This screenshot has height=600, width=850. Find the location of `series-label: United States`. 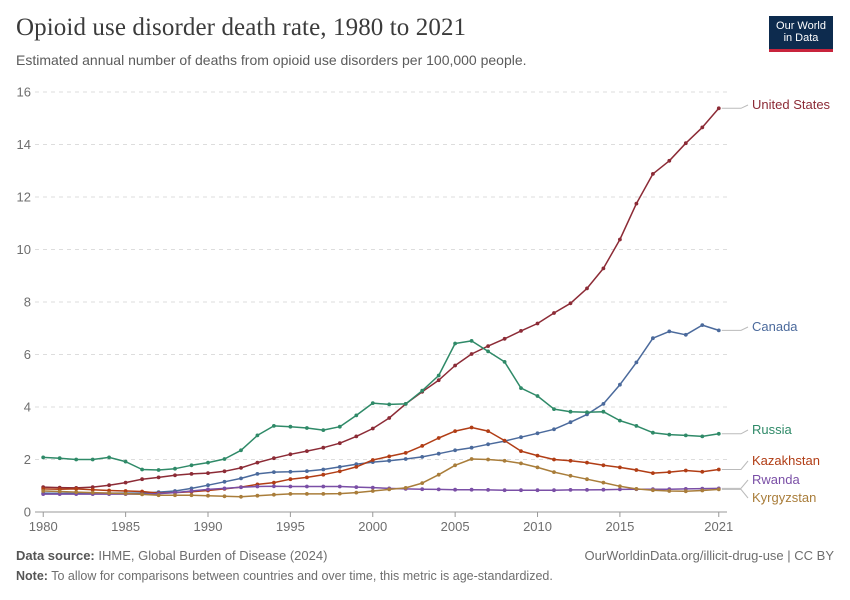

series-label: United States is located at coordinates (791, 104).